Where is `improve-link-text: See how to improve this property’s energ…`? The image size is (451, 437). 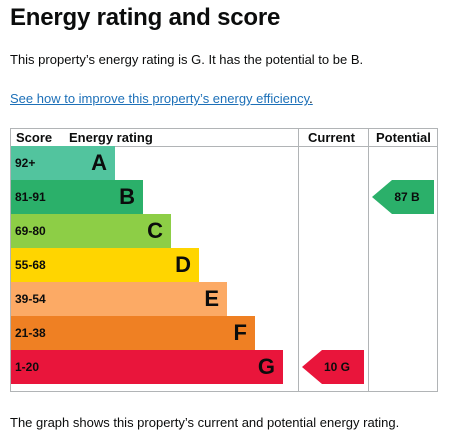 improve-link-text: See how to improve this property’s energ… is located at coordinates (160, 98).